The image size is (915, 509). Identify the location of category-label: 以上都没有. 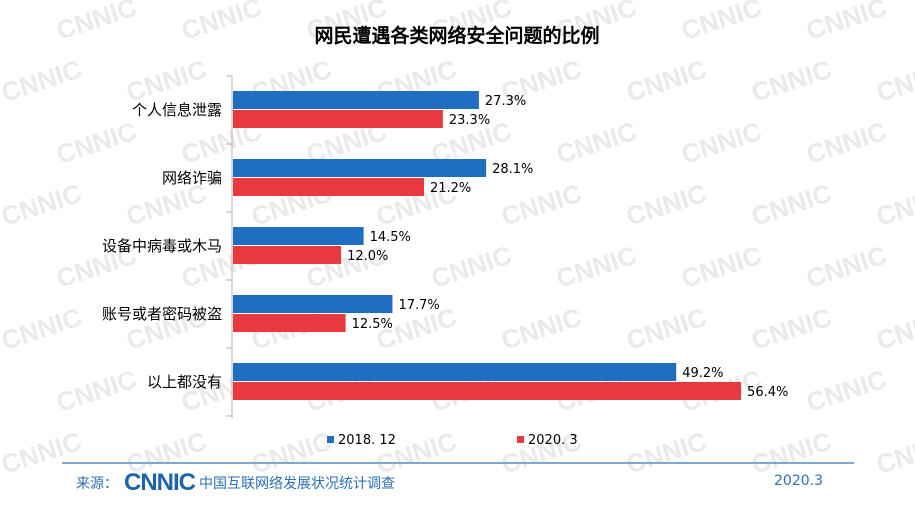
(184, 382).